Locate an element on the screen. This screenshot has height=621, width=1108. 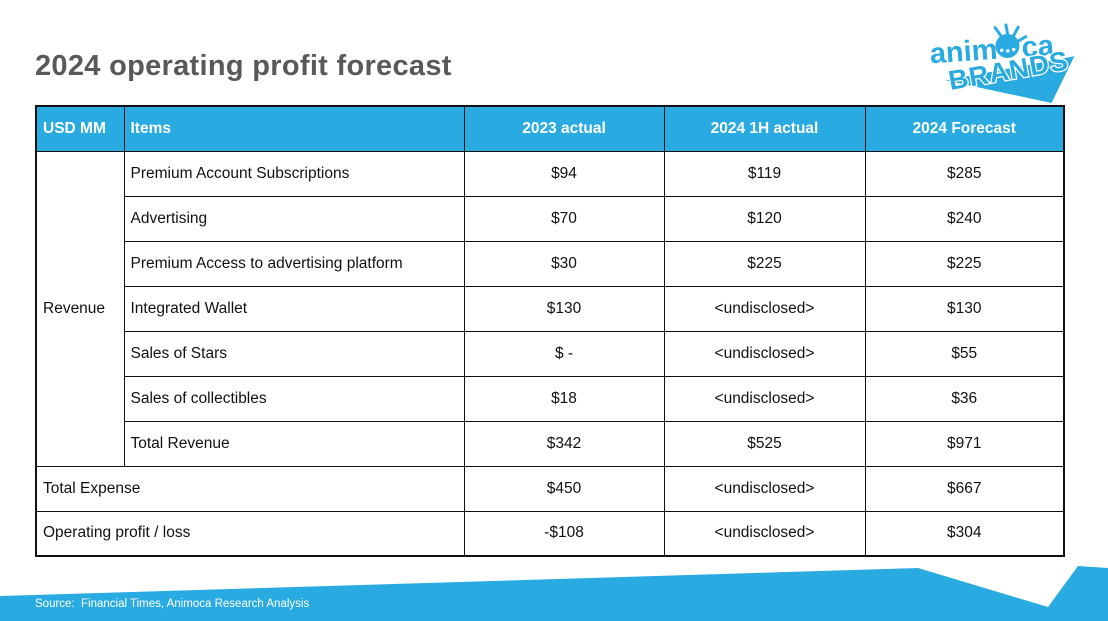
value-cell: $525 is located at coordinates (764, 443).